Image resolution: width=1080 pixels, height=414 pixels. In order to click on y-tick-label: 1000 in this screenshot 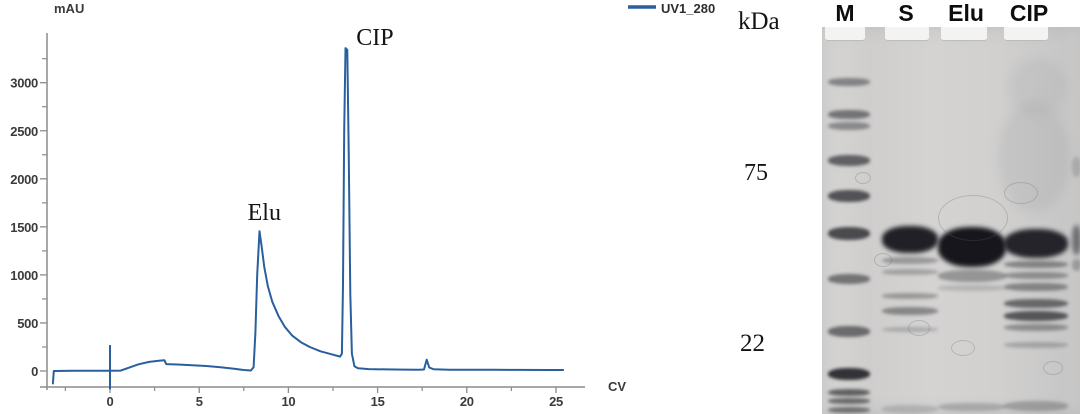, I will do `click(24, 275)`.